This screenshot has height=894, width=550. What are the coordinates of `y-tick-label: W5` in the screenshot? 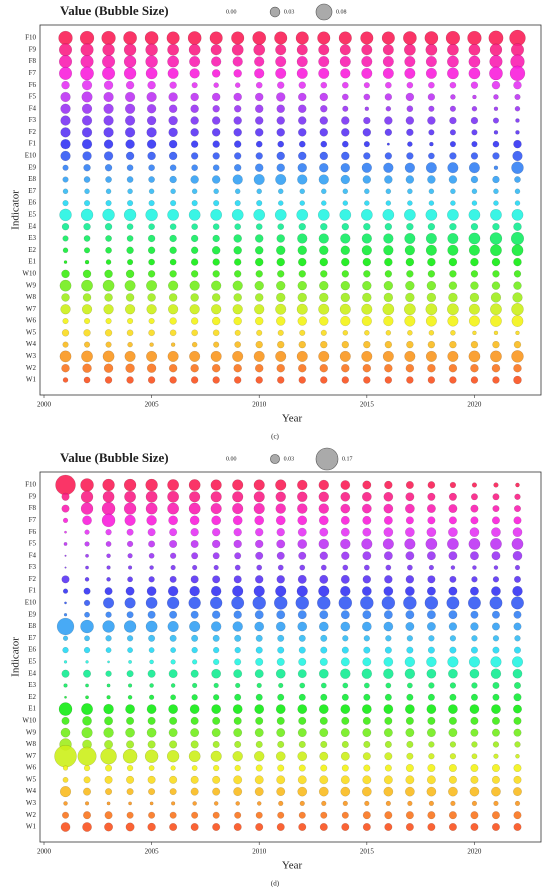 It's located at (31, 779).